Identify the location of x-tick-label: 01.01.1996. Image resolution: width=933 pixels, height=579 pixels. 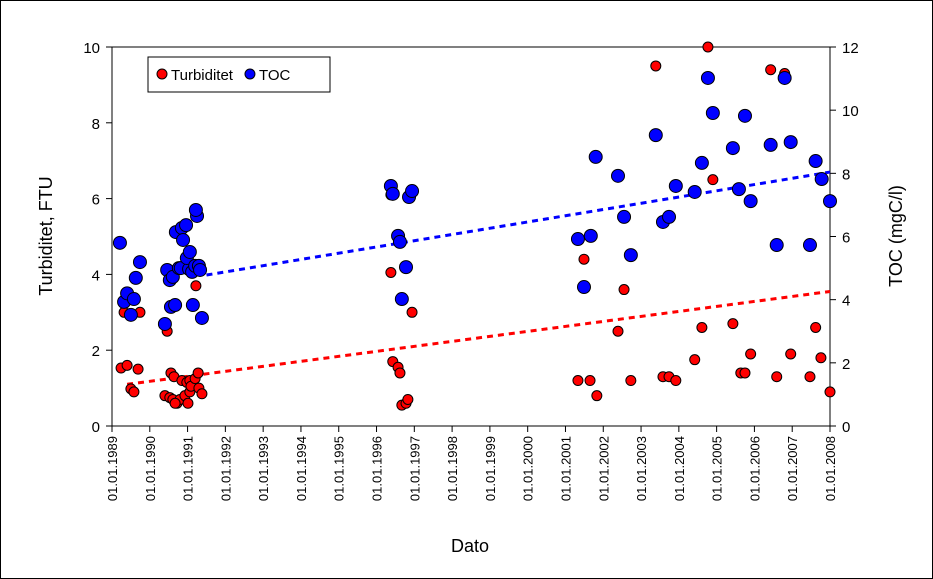
(377, 468).